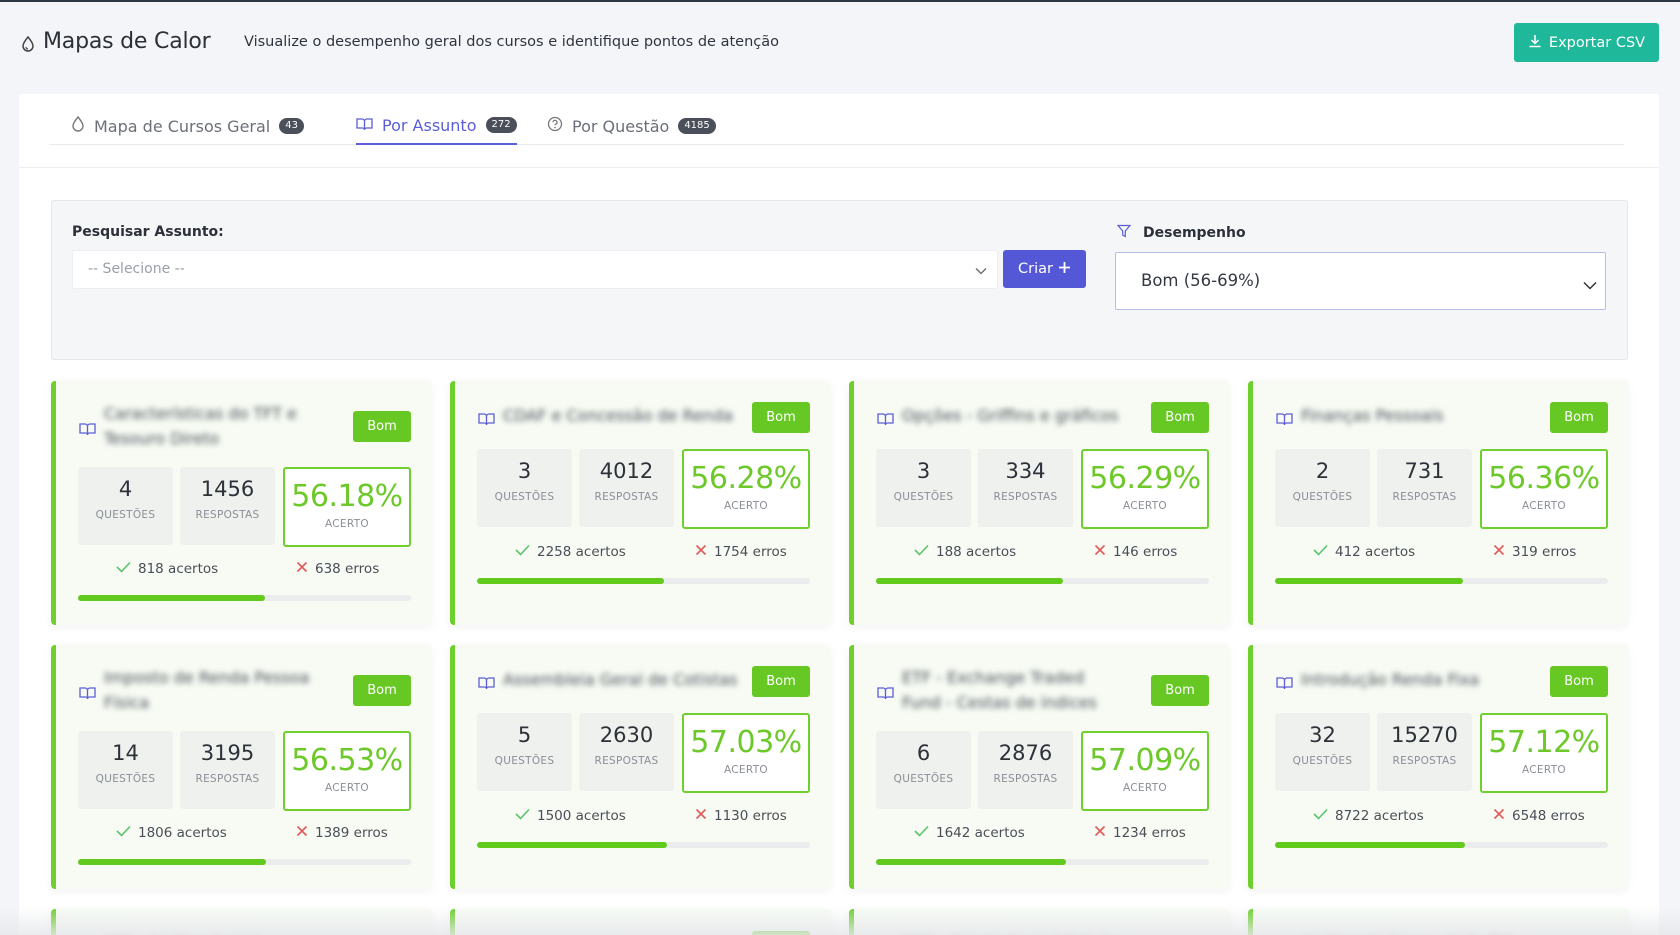  What do you see at coordinates (923, 753) in the screenshot?
I see `questions-count: 6` at bounding box center [923, 753].